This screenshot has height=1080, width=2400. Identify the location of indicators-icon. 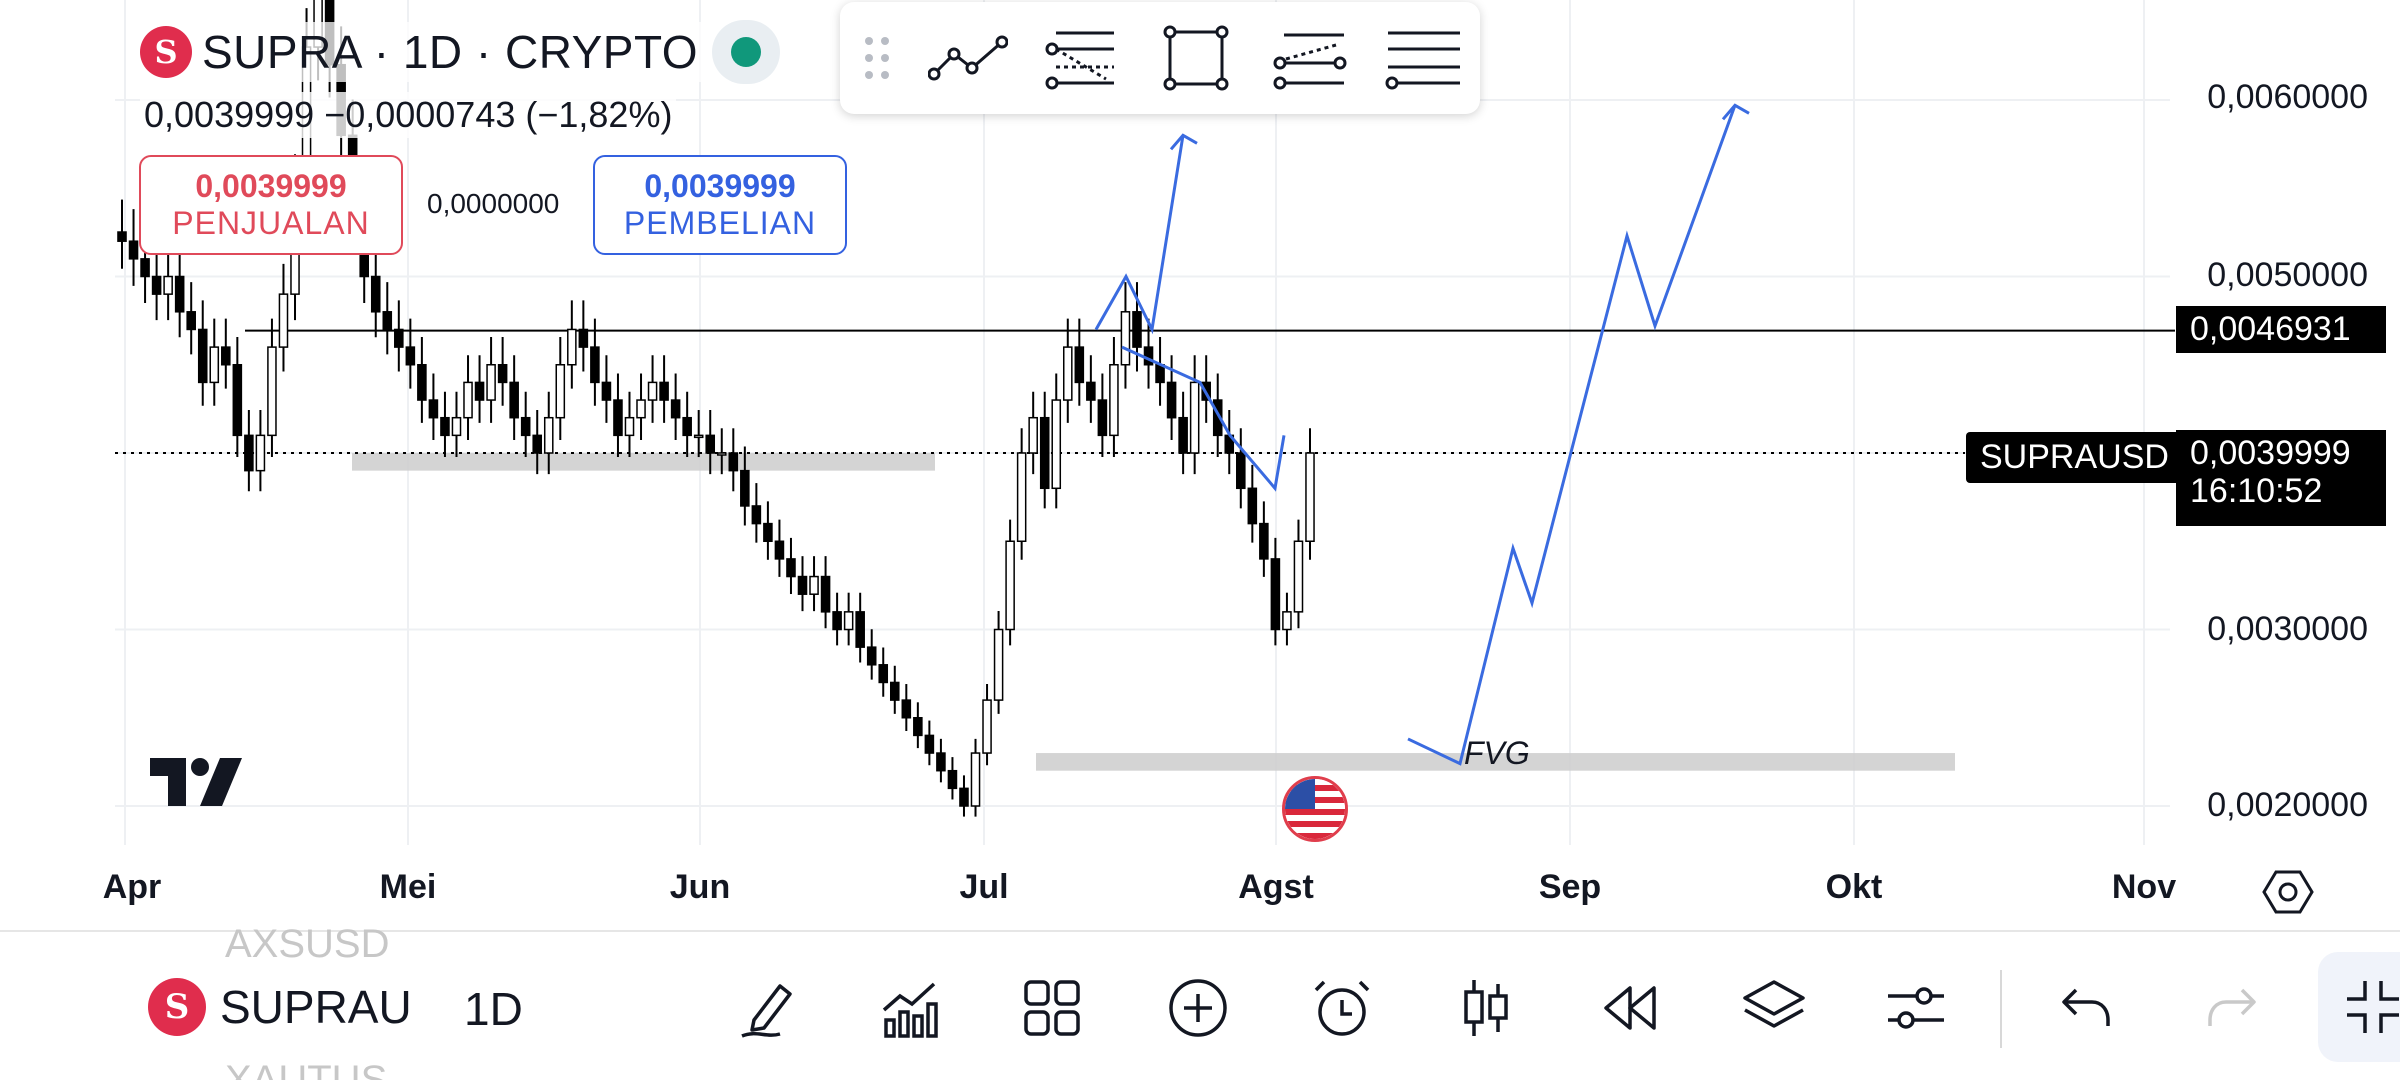
(910, 1010).